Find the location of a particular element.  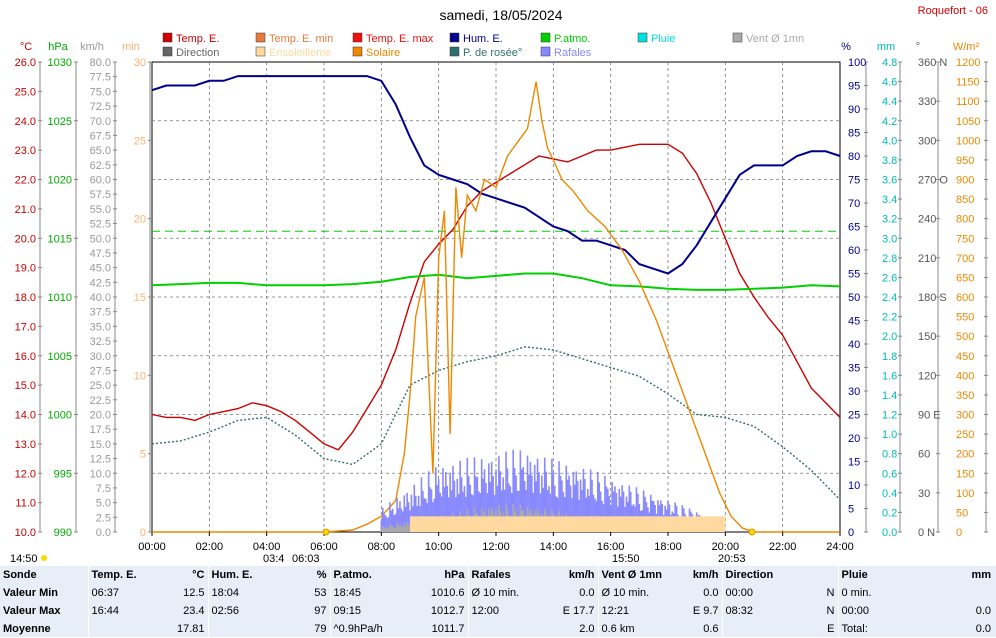

tick-hum: 0 is located at coordinates (851, 533).